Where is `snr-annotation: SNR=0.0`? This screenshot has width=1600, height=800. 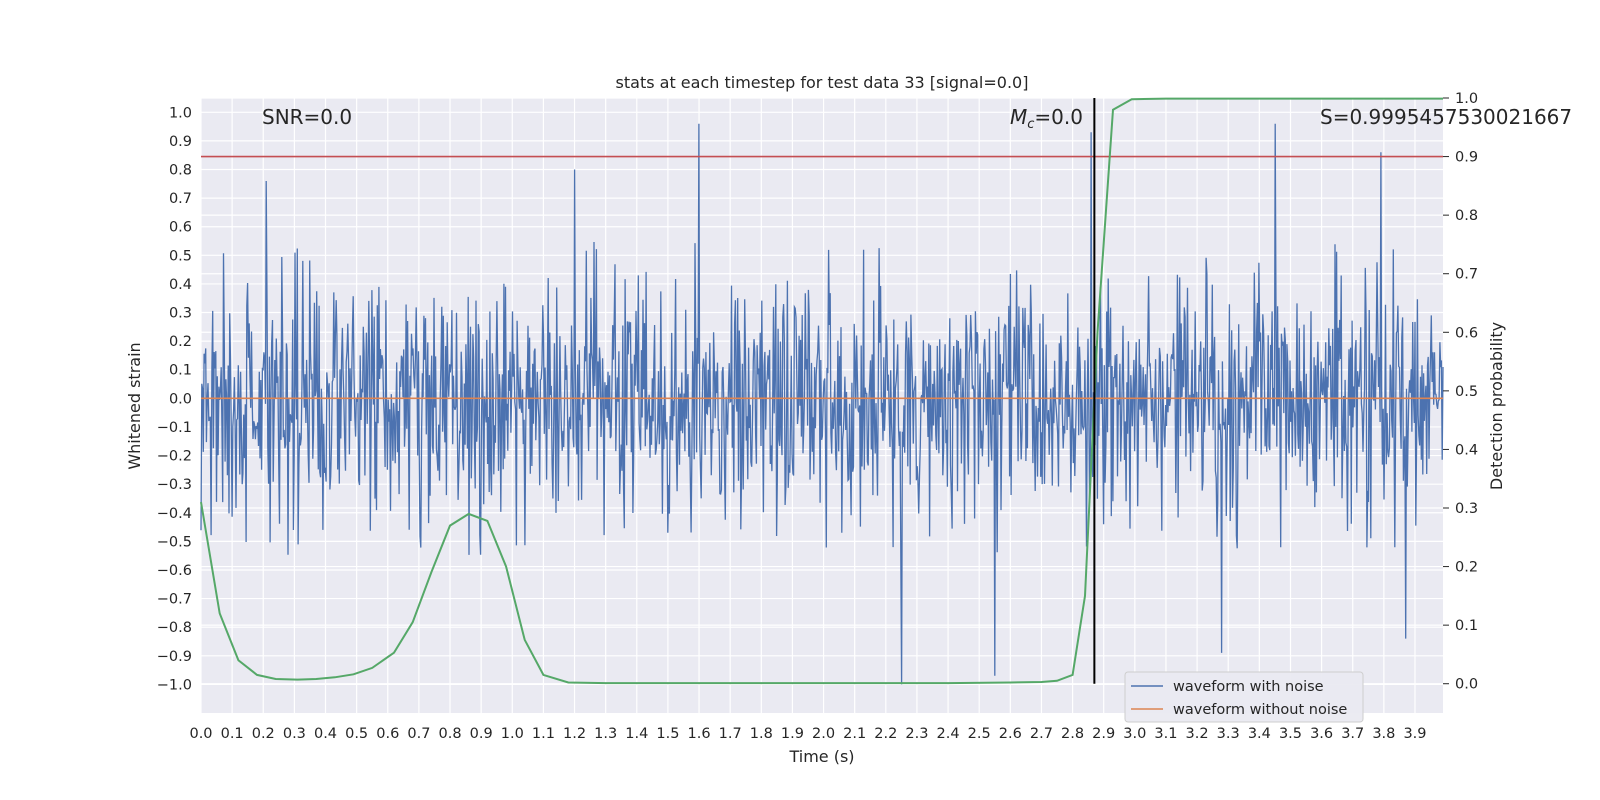 snr-annotation: SNR=0.0 is located at coordinates (307, 117).